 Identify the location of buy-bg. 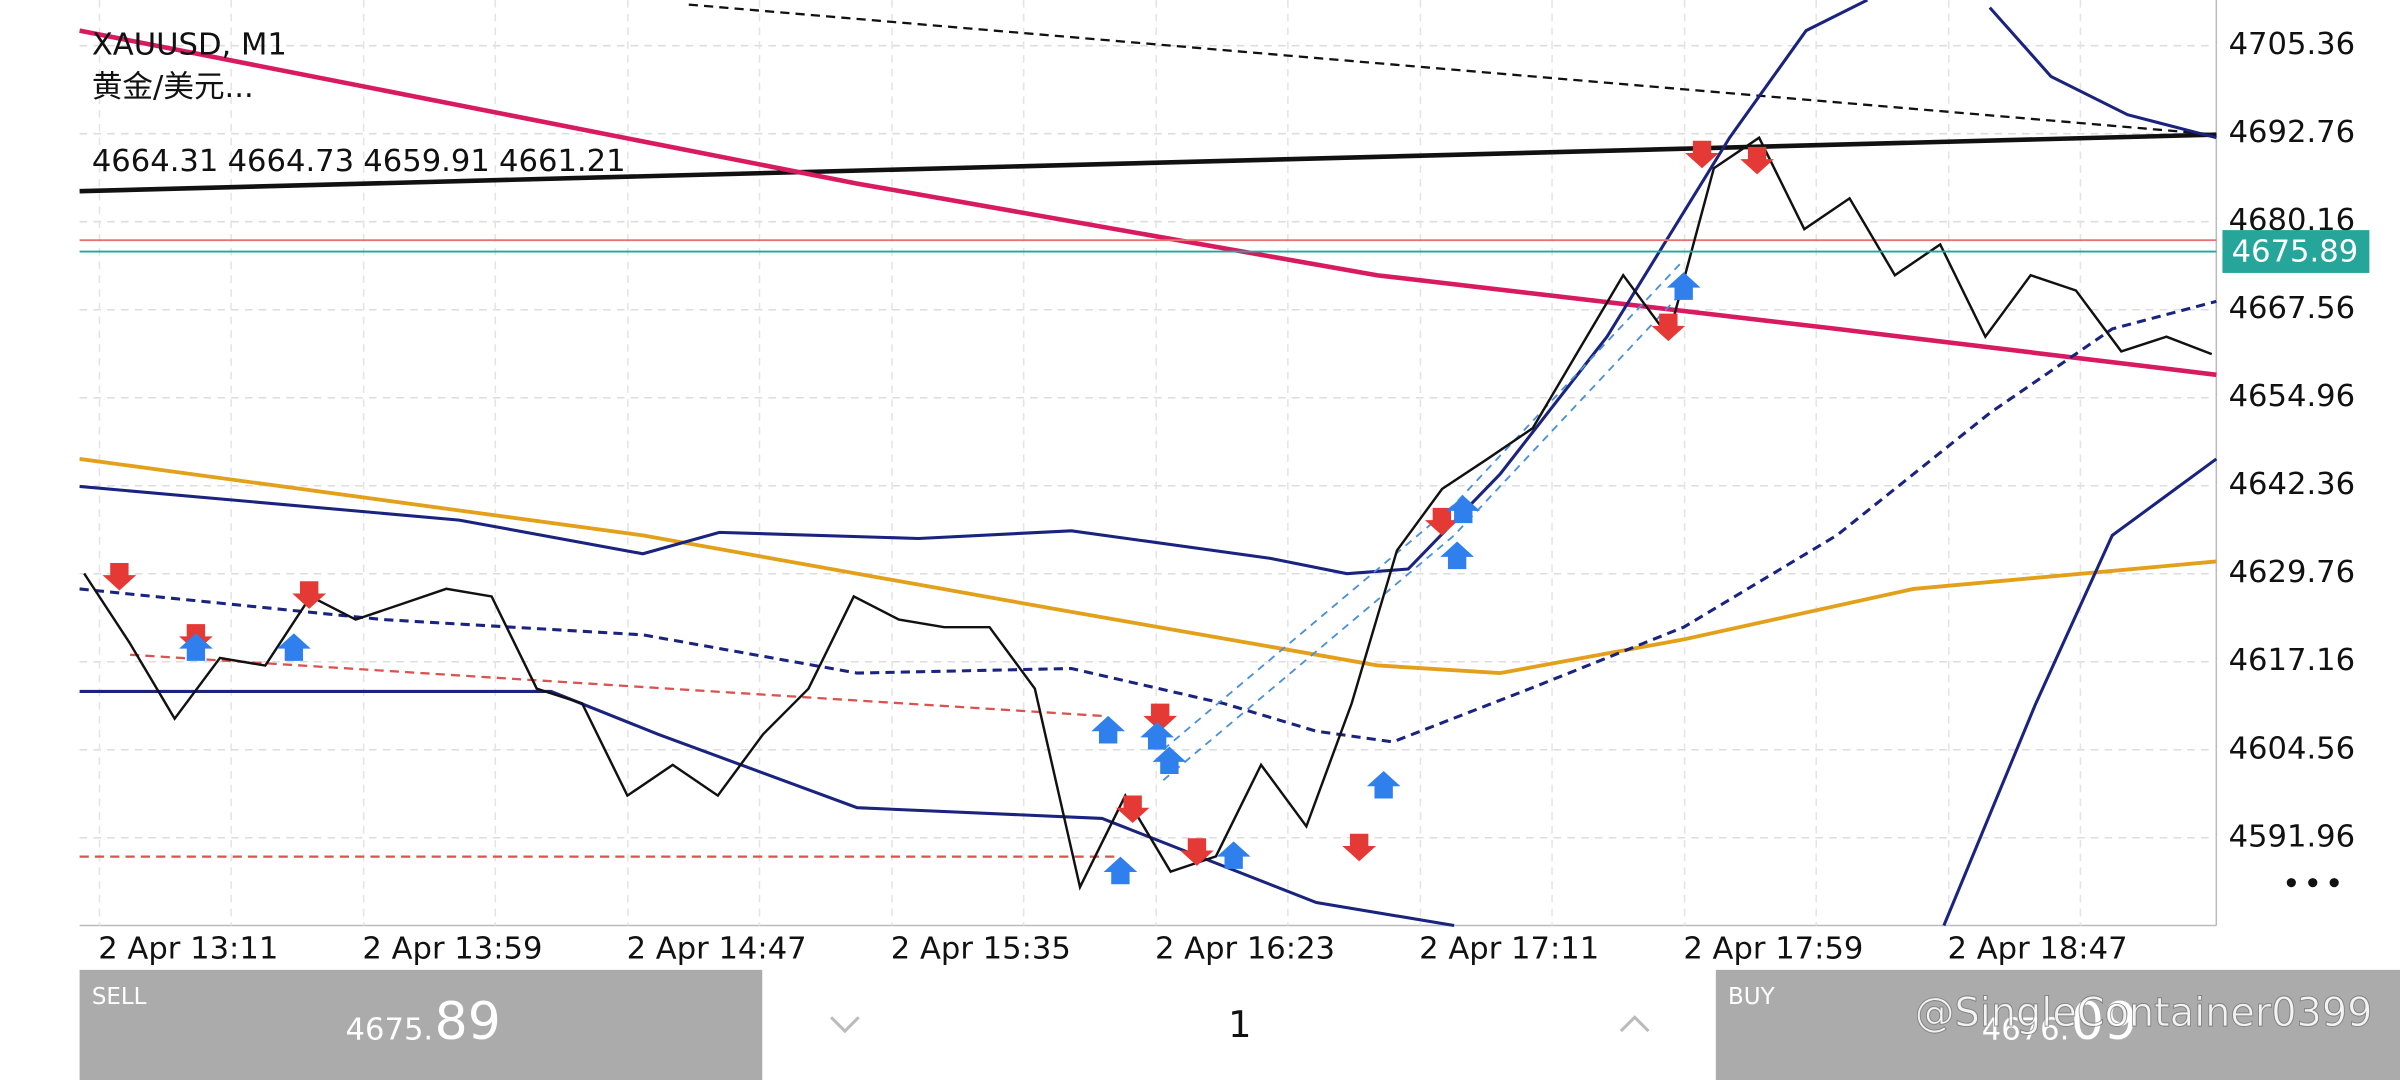
(2057, 1024).